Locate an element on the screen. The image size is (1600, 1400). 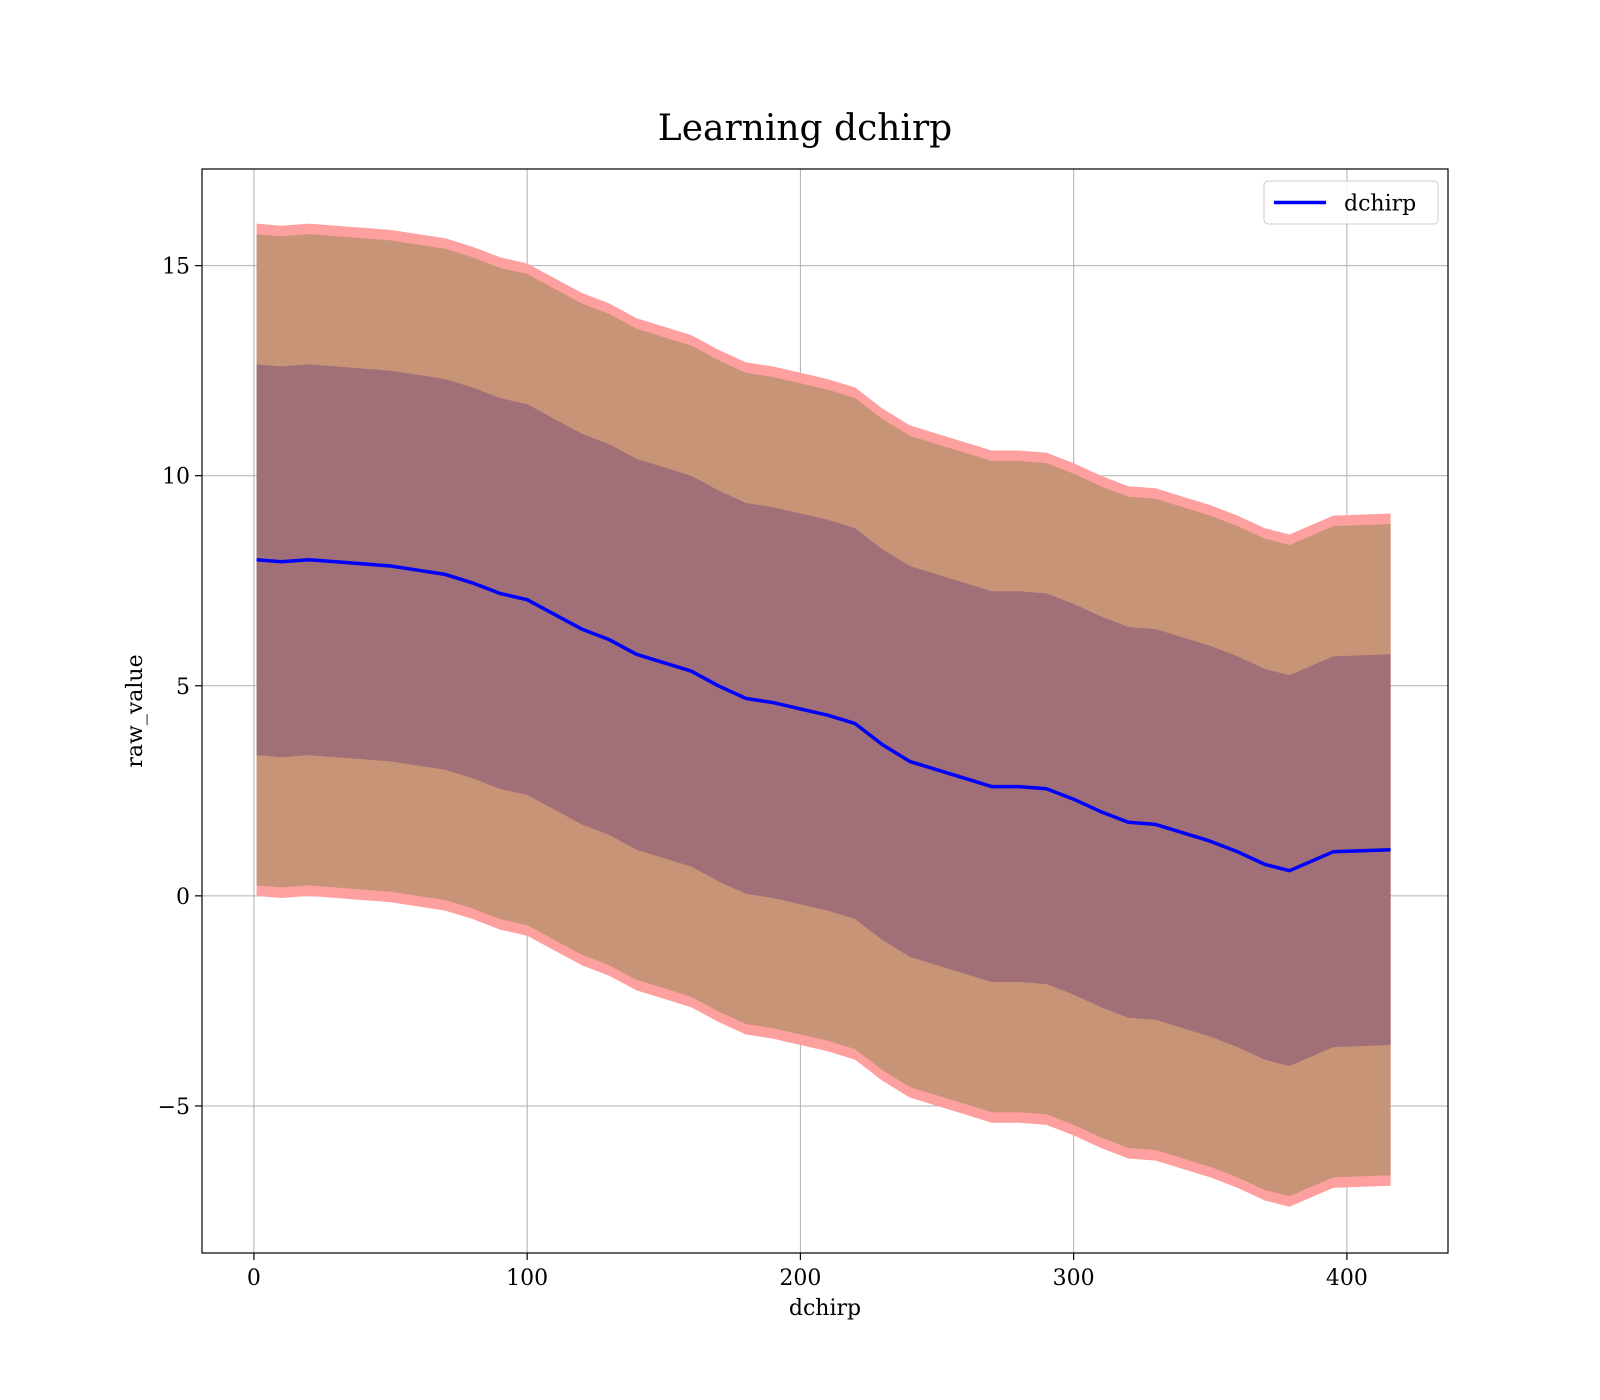
y-tick-label-2: 5 is located at coordinates (183, 687).